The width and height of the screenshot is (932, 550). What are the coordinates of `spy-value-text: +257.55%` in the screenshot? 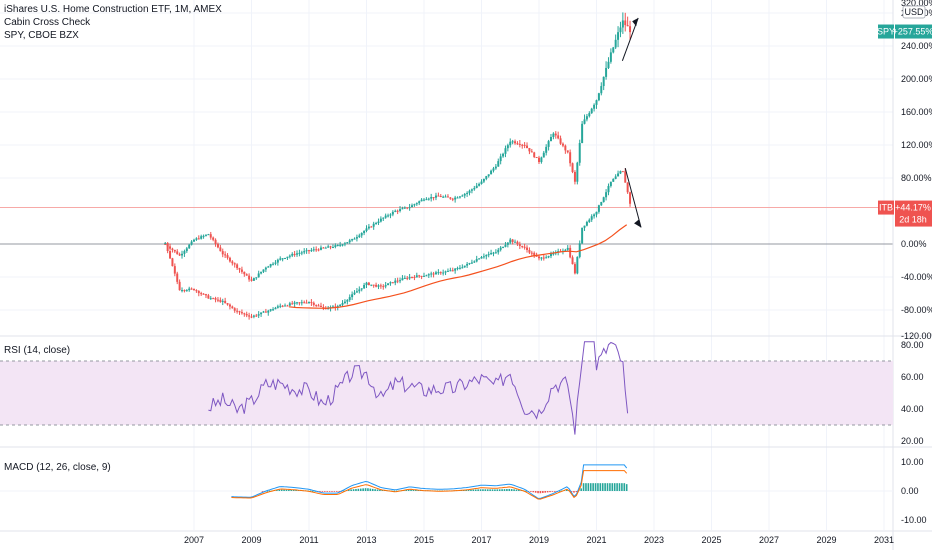 It's located at (912, 32).